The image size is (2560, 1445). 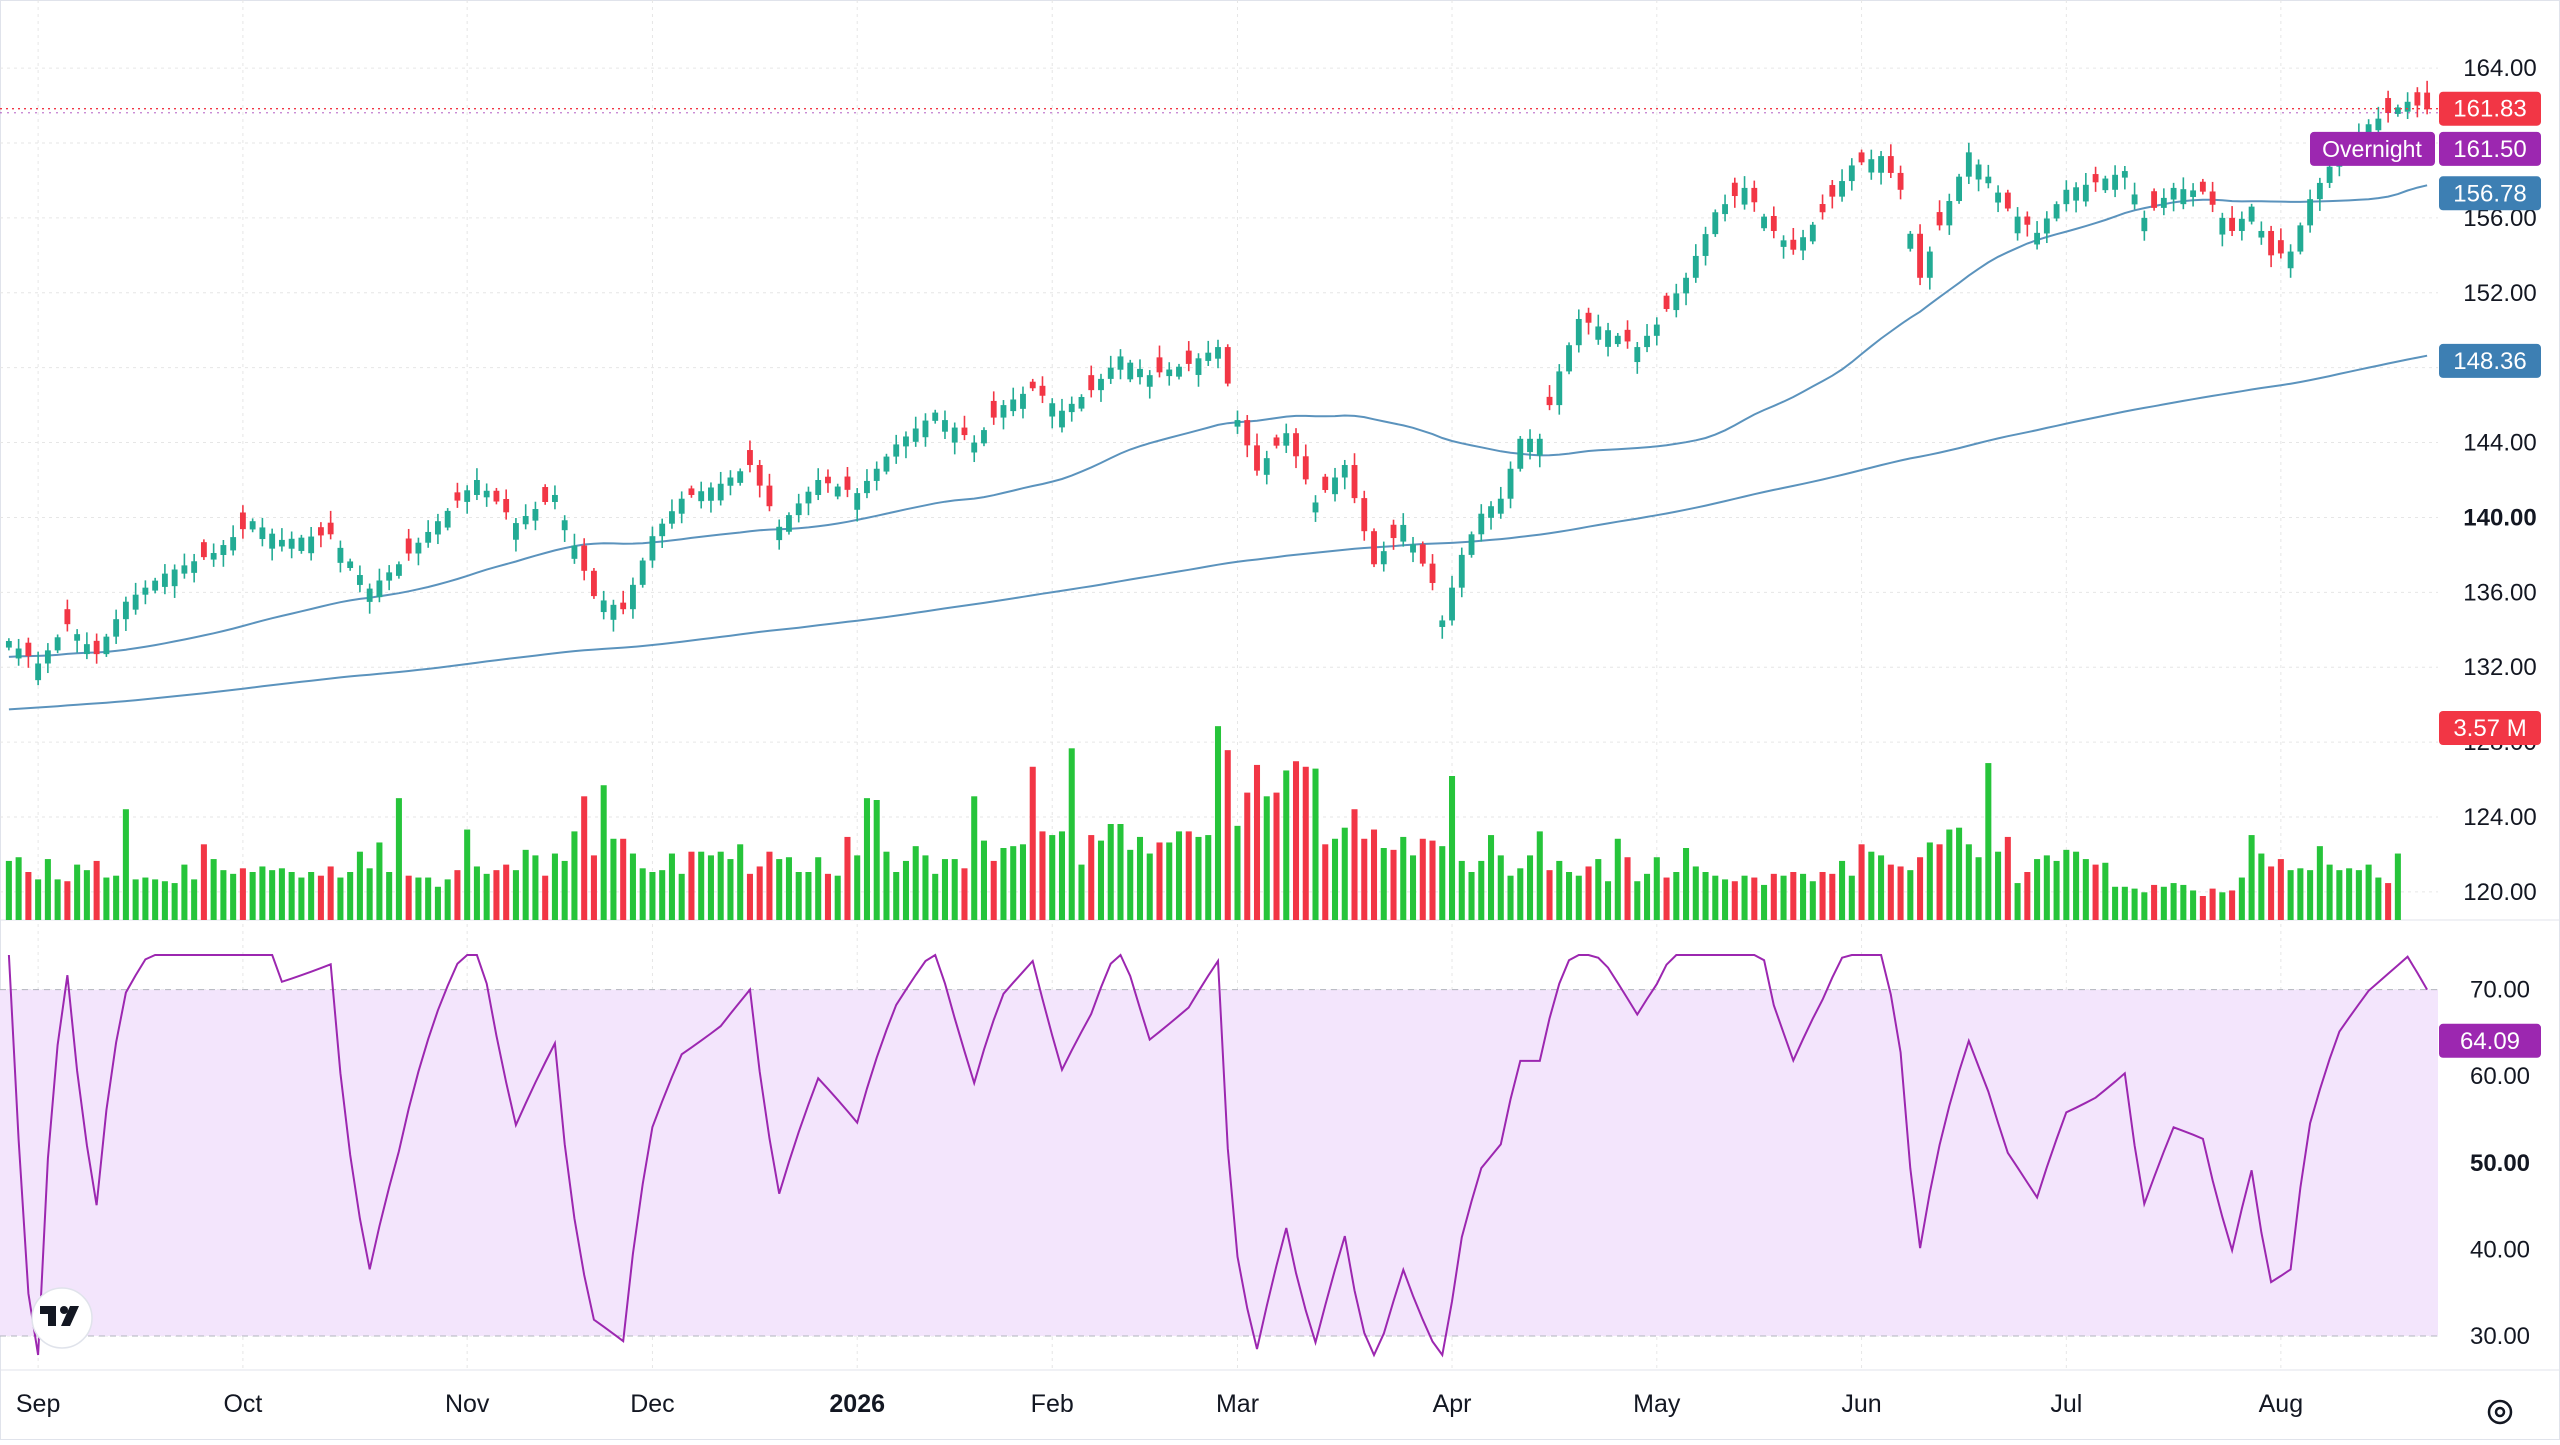 I want to click on time-axis-label: Dec, so click(x=652, y=1404).